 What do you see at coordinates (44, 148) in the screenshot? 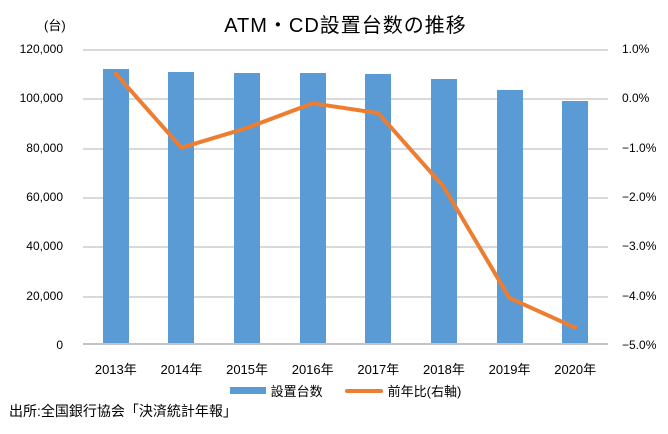
I see `left-axis-tick-label: 80,000` at bounding box center [44, 148].